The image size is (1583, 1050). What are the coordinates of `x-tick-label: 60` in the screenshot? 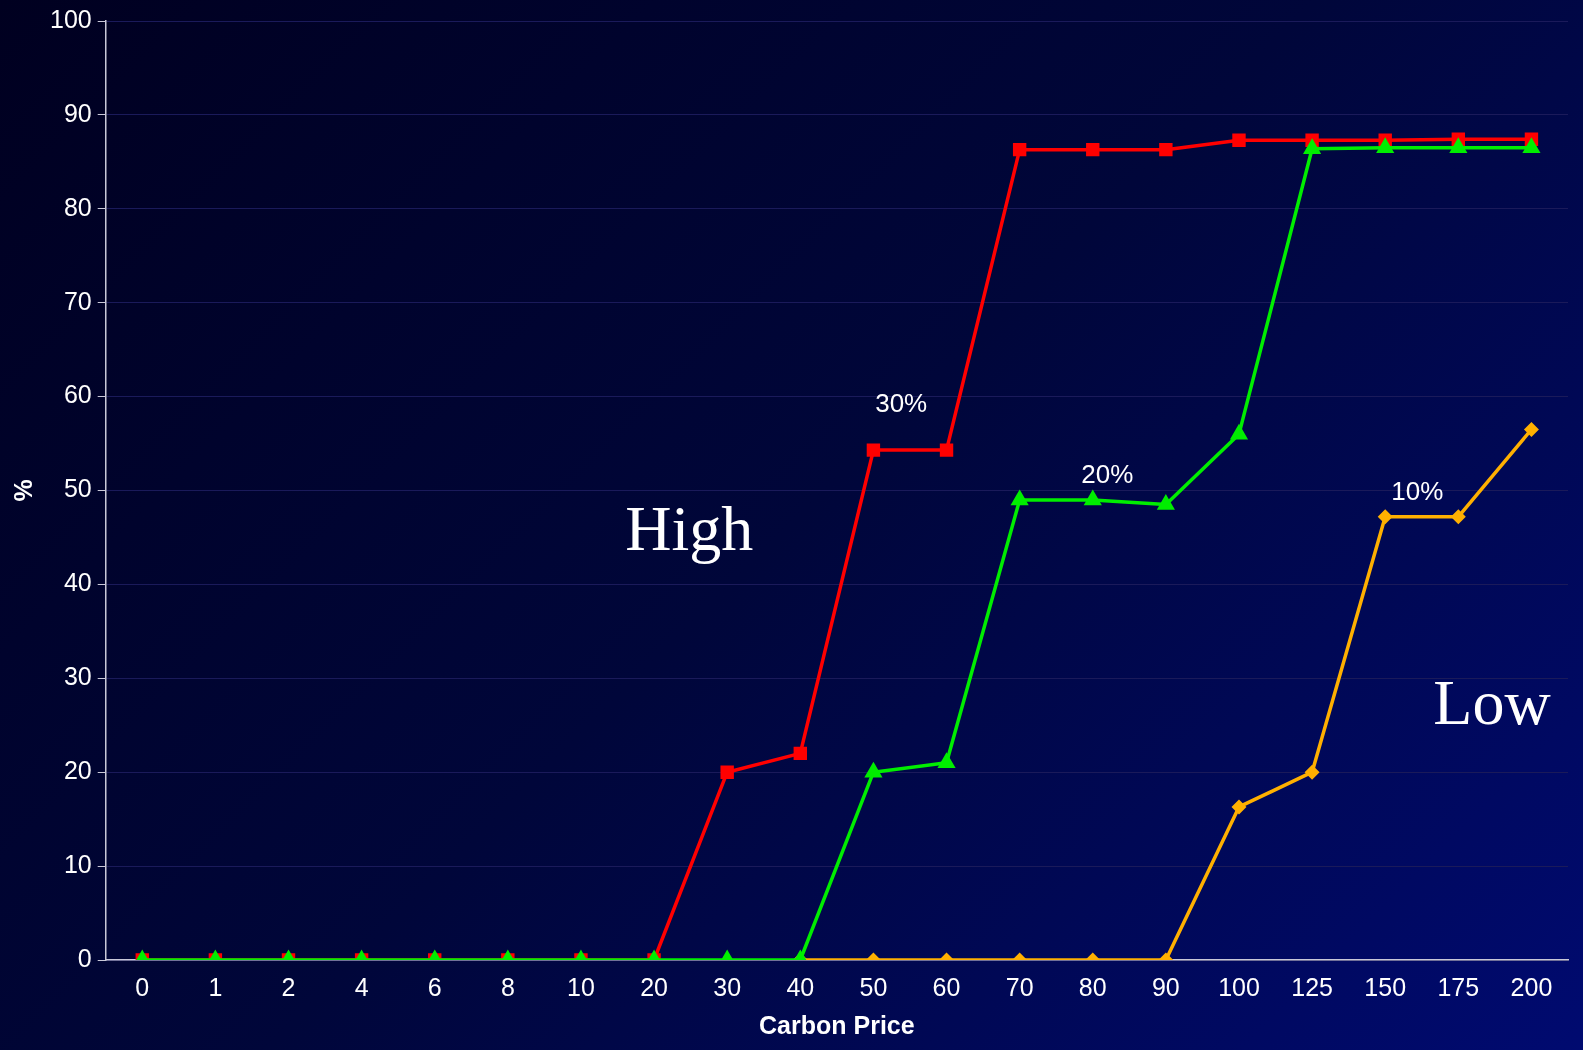 It's located at (946, 986).